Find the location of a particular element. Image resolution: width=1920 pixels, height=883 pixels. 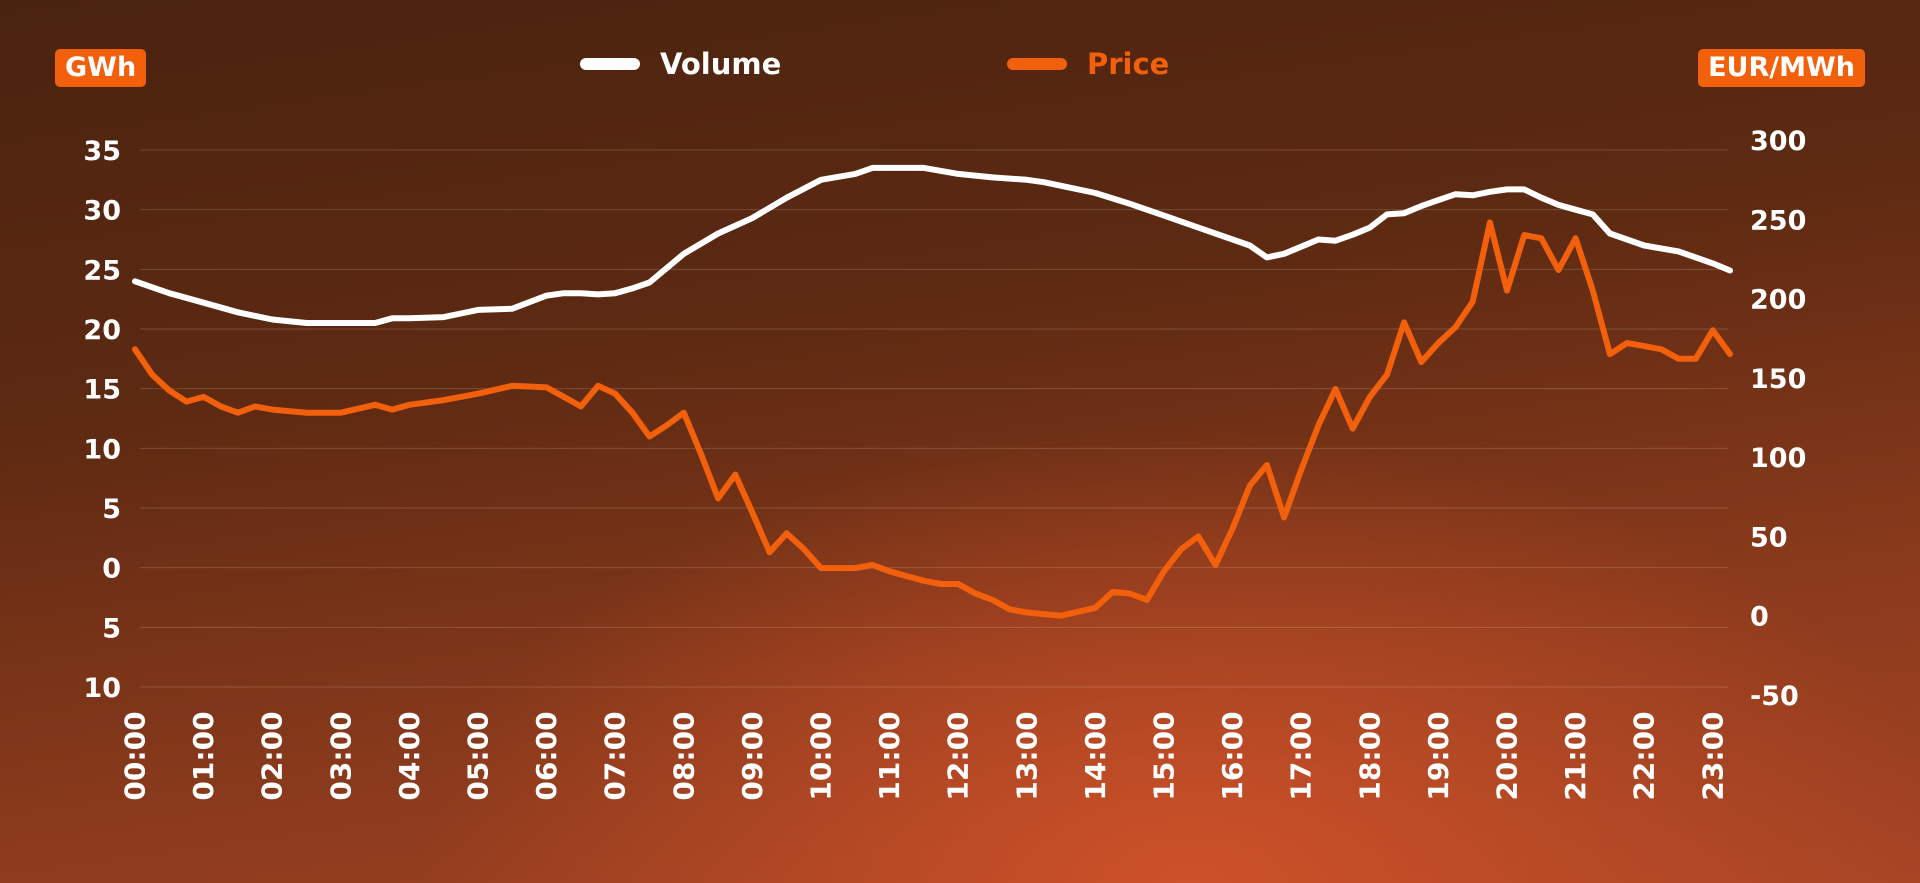

right-y-axis: 300 250 200 150 100 50 0 -50 is located at coordinates (1778, 419).